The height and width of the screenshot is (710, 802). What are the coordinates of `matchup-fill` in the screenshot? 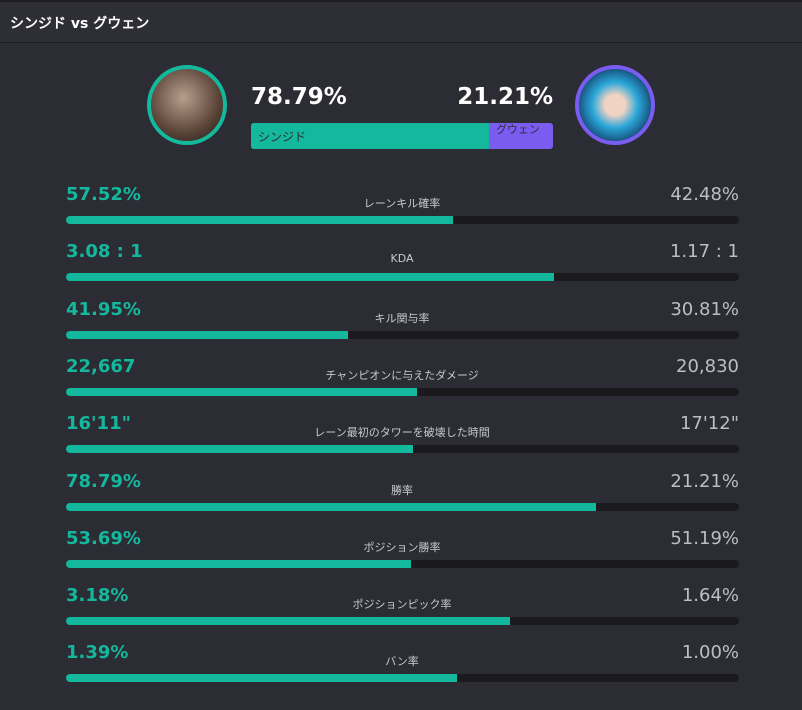 It's located at (370, 136).